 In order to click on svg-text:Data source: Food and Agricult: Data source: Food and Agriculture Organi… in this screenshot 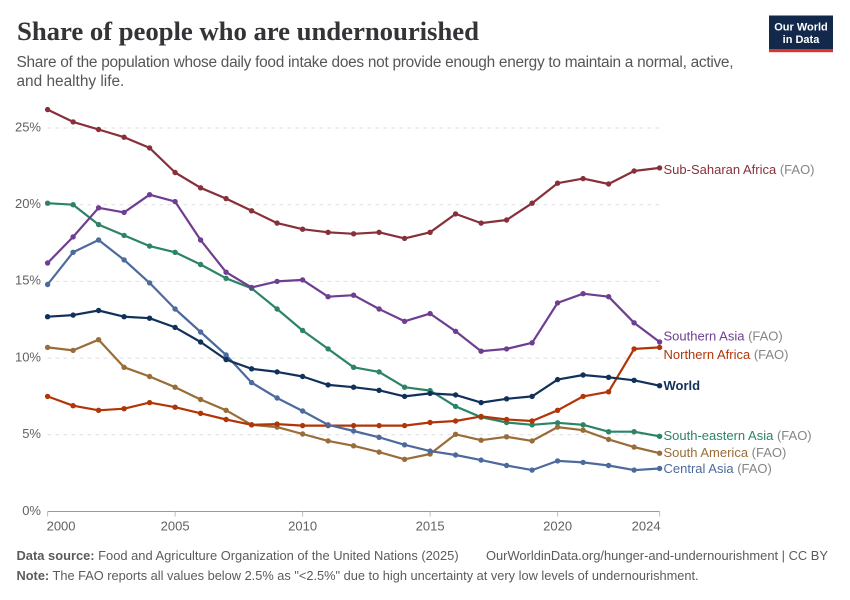, I will do `click(238, 555)`.